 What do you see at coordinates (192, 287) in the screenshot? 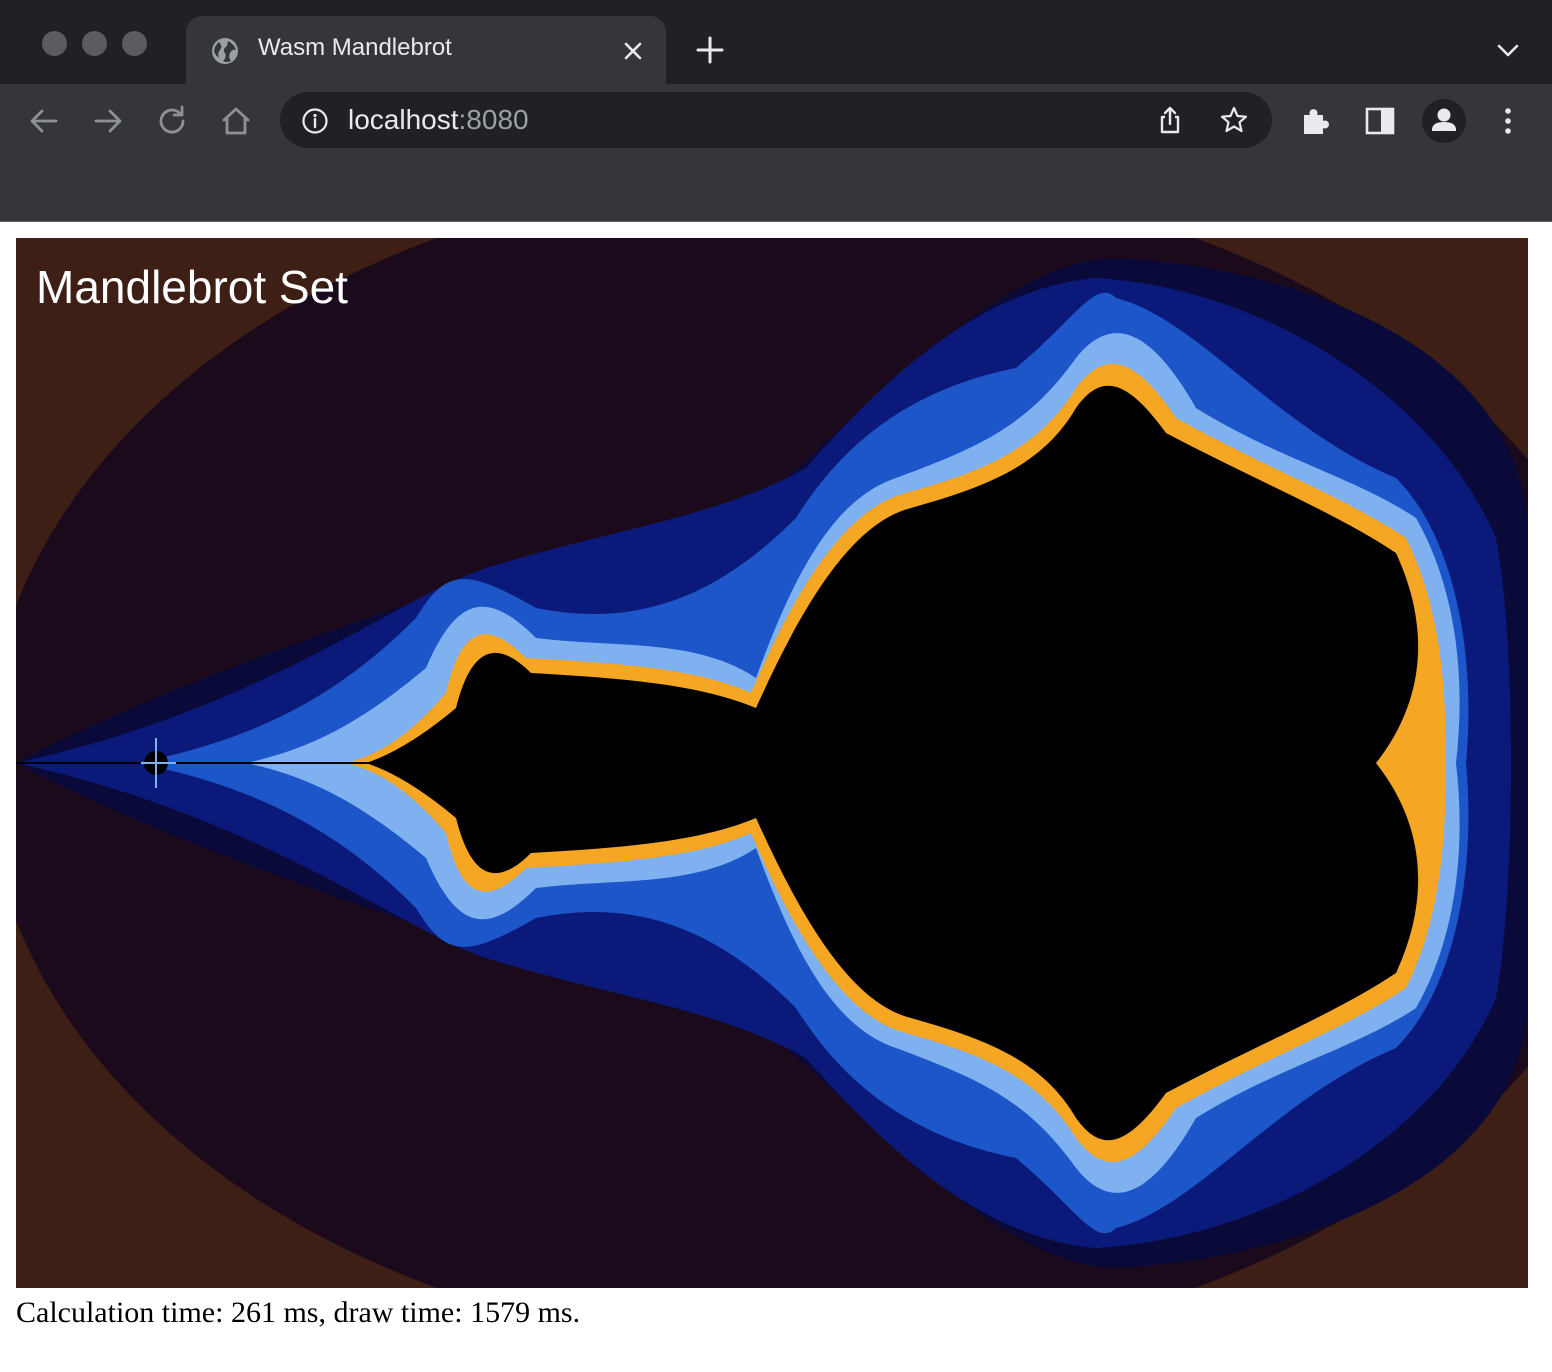
I see `canvas-title: Mandlebrot Set` at bounding box center [192, 287].